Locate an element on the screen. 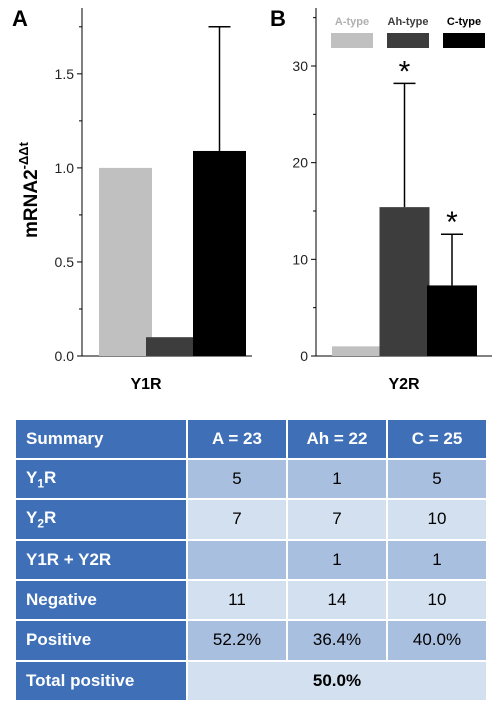 Image resolution: width=500 pixels, height=712 pixels. y-axis-label-base: mRNA2 is located at coordinates (31, 203).